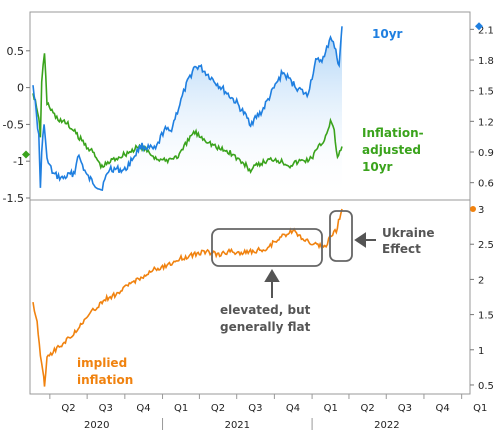 The height and width of the screenshot is (432, 503). I want to click on ukraine-label-line2: Effect, so click(401, 249).